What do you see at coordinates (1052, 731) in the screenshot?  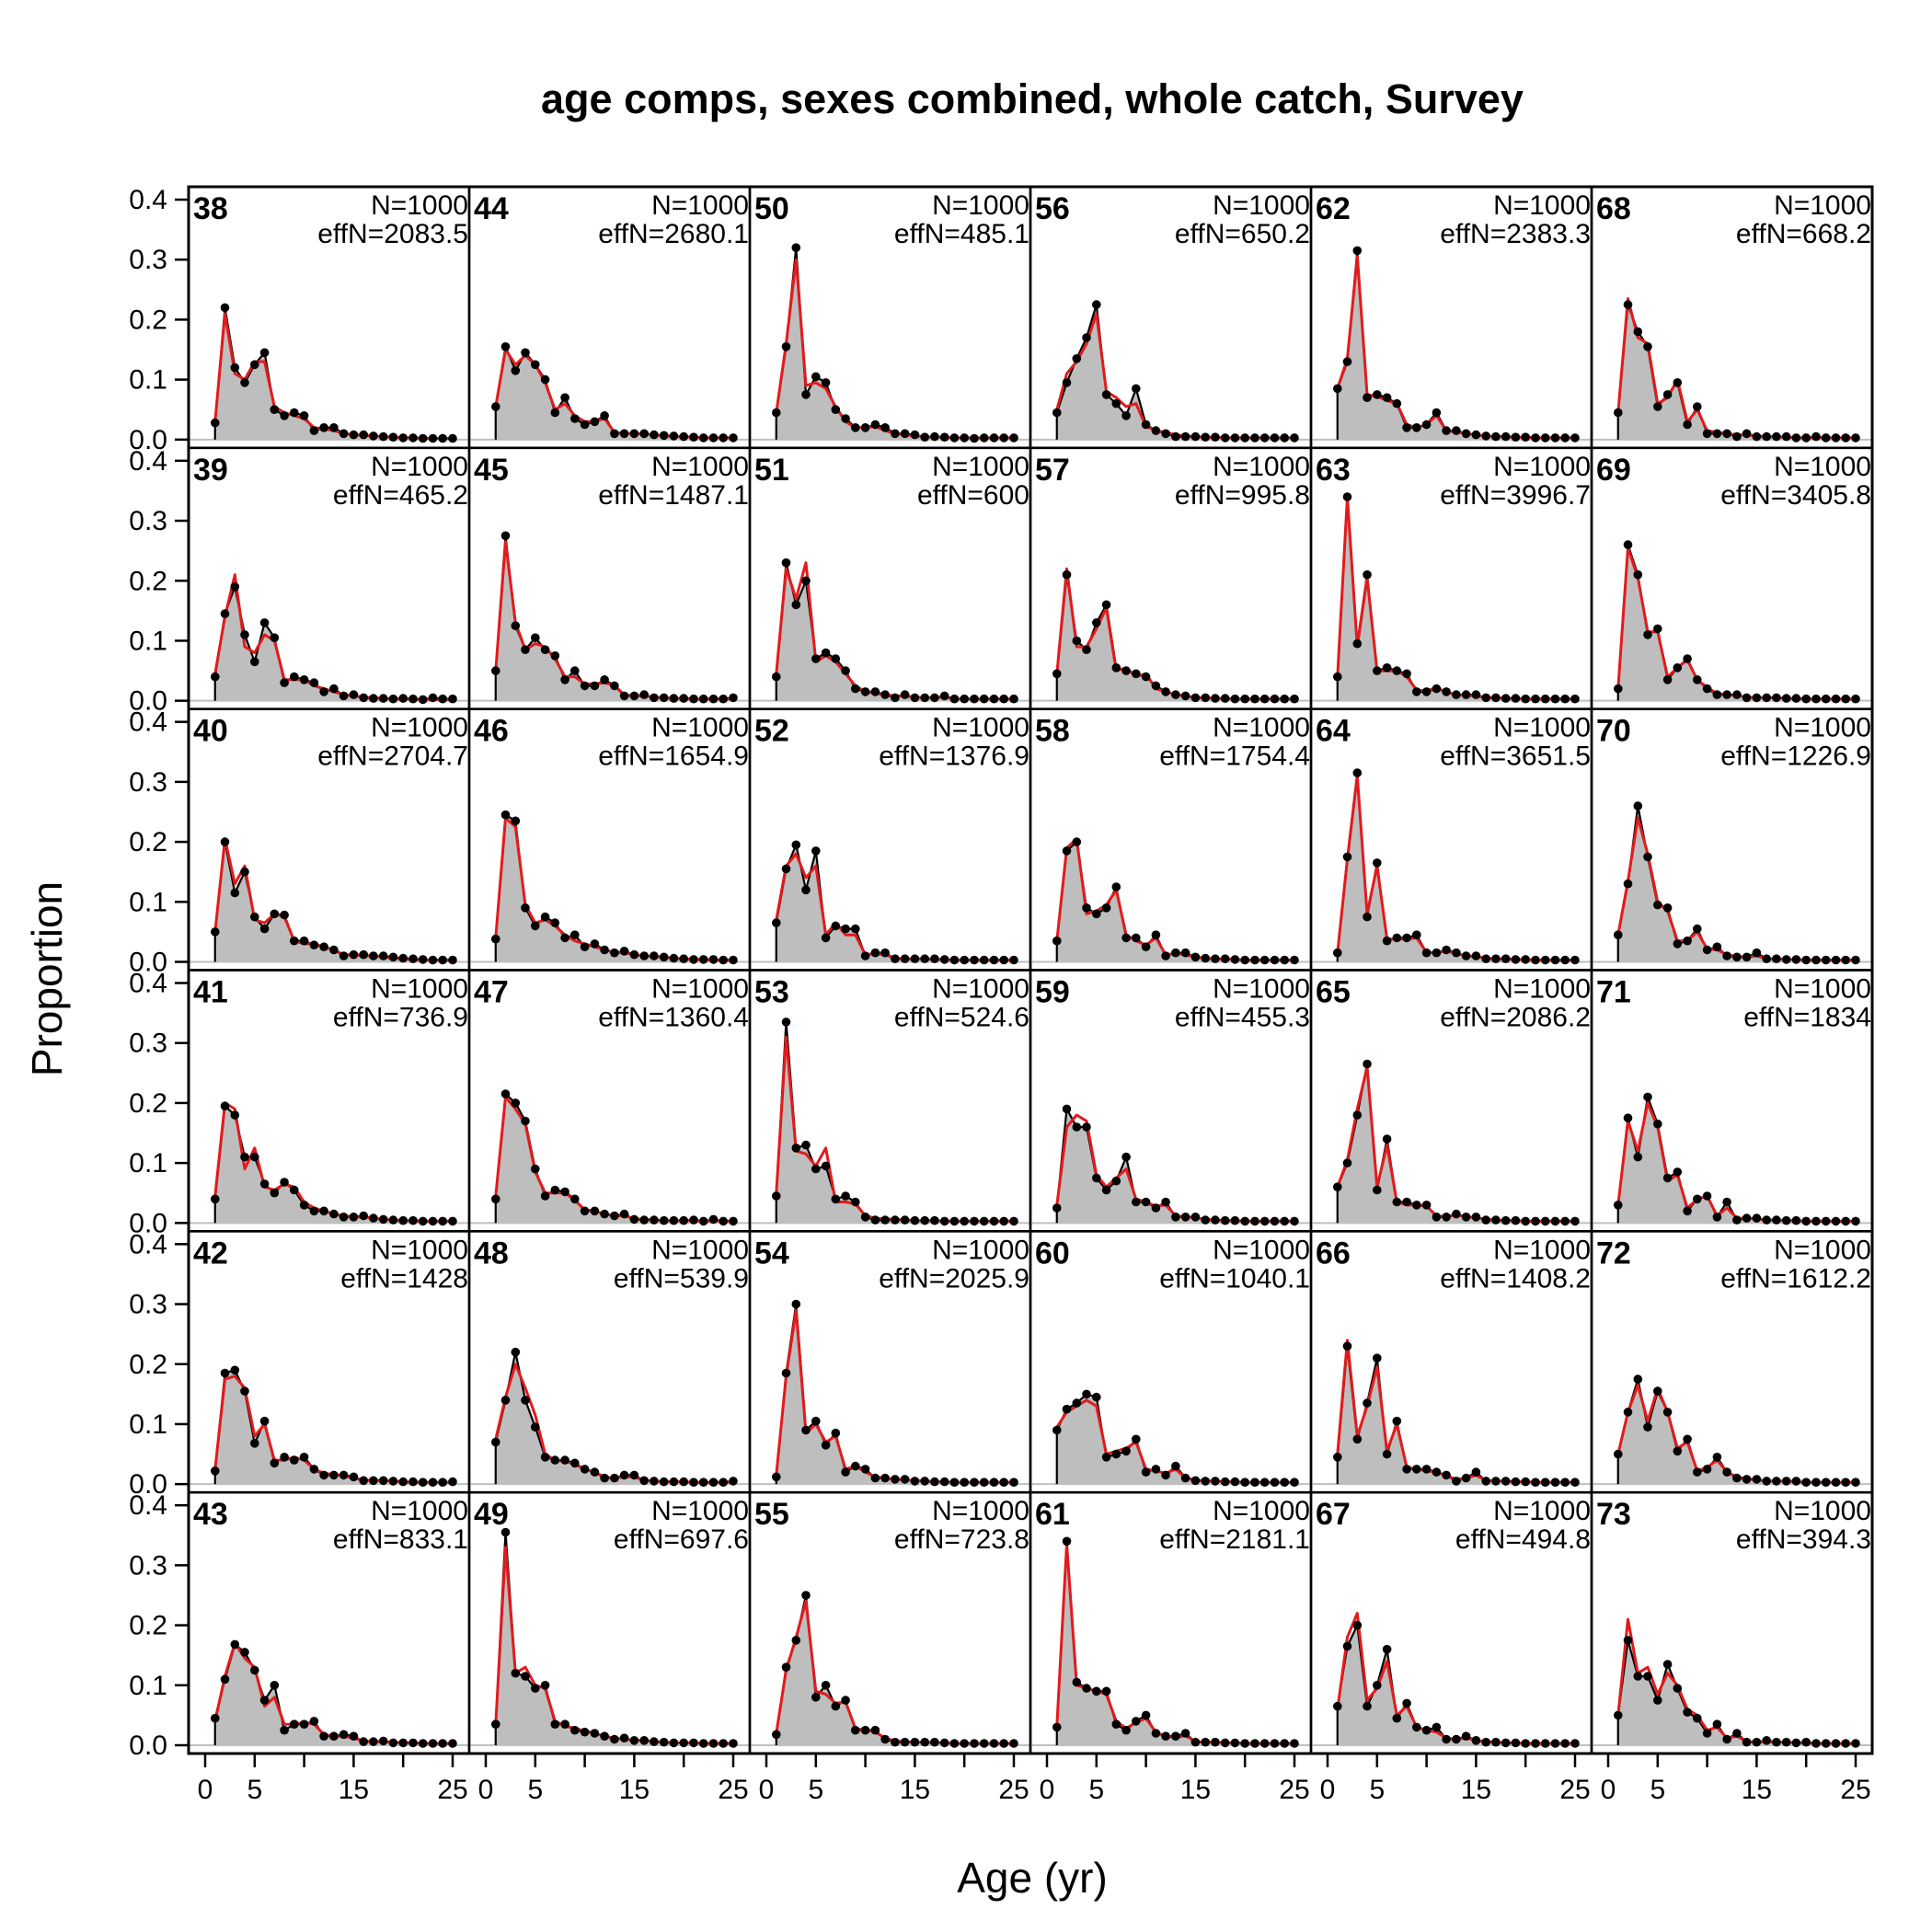 I see `panel-year-label: 58` at bounding box center [1052, 731].